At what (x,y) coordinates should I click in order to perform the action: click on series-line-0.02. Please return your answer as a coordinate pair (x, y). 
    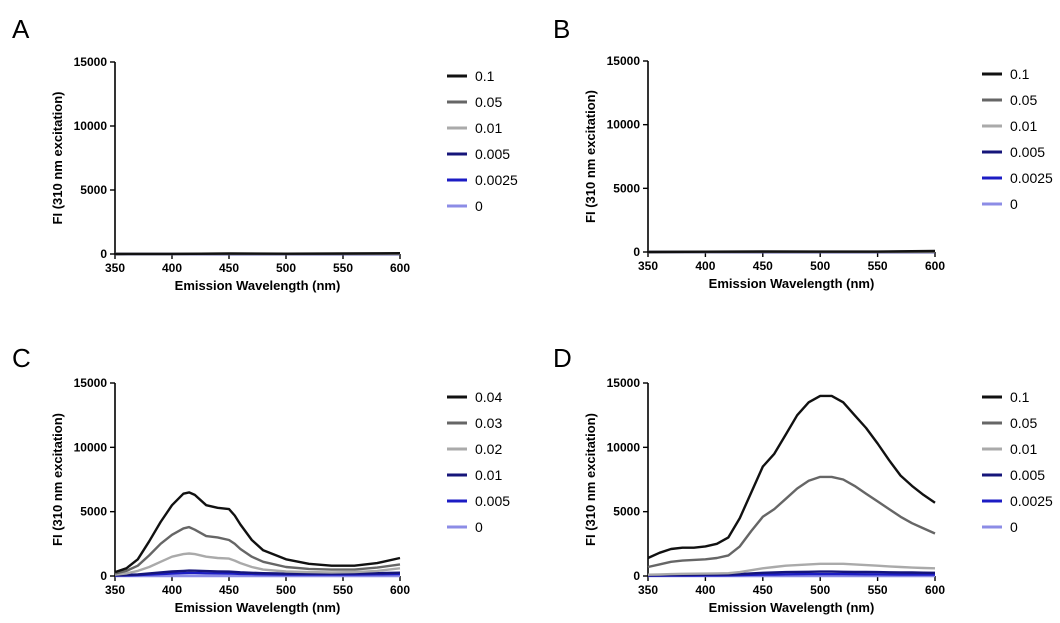
    Looking at the image, I should click on (257, 564).